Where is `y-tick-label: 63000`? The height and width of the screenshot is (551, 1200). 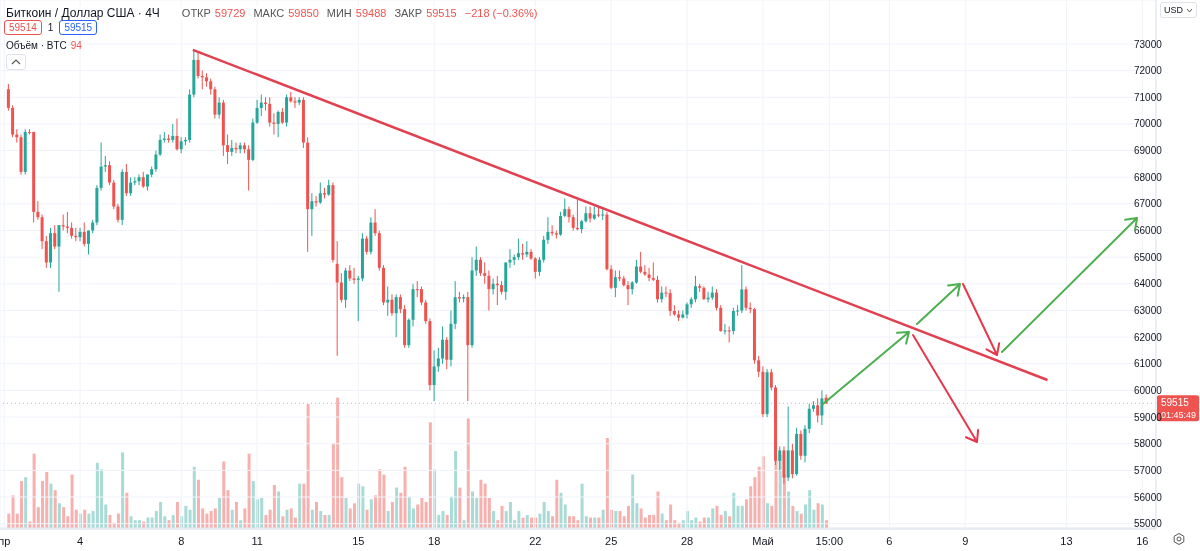
y-tick-label: 63000 is located at coordinates (1148, 311).